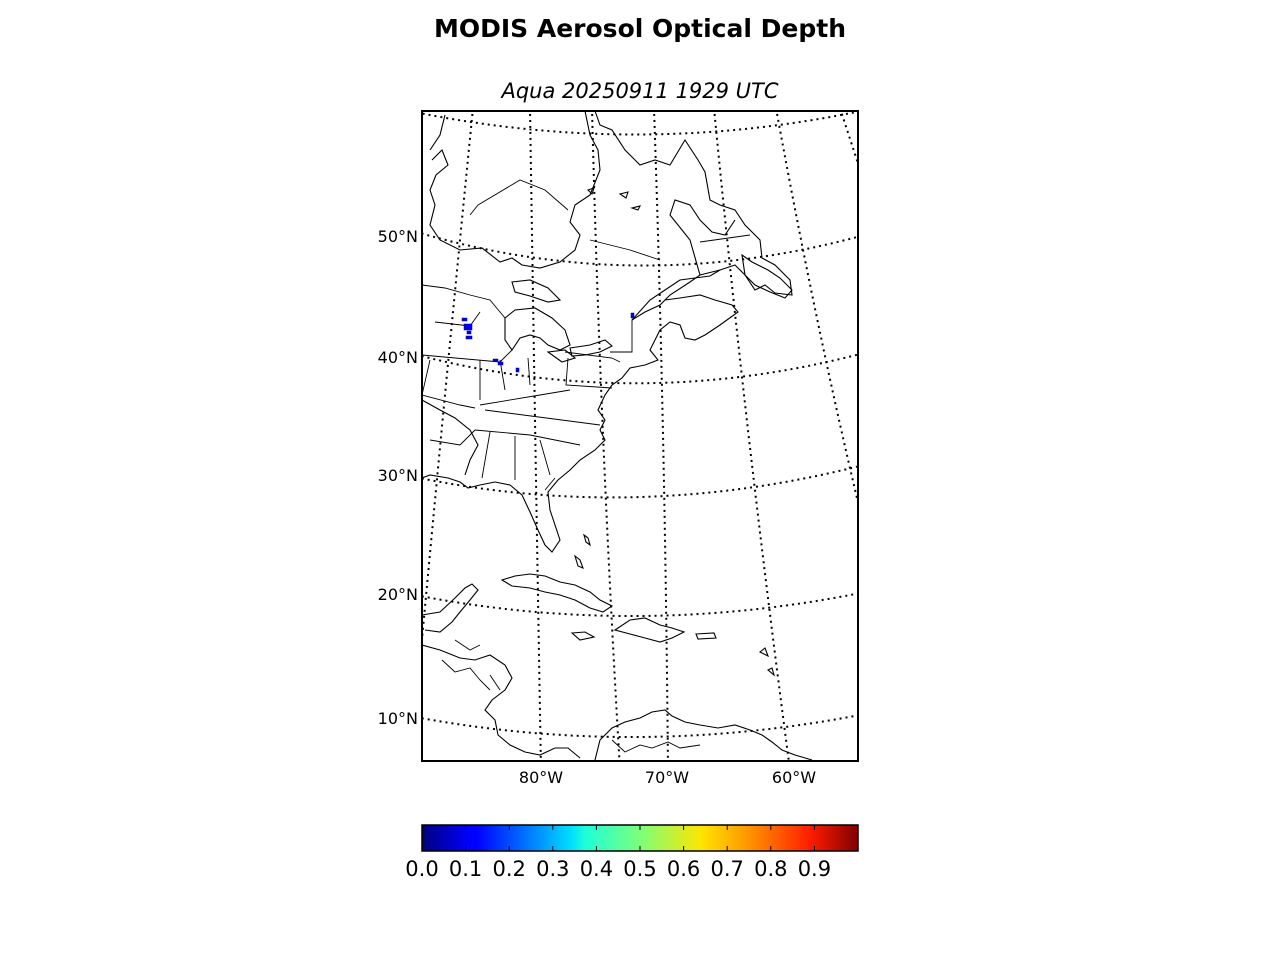 Image resolution: width=1280 pixels, height=960 pixels. Describe the element at coordinates (596, 869) in the screenshot. I see `colorbar-tick-label: 0.4` at that location.